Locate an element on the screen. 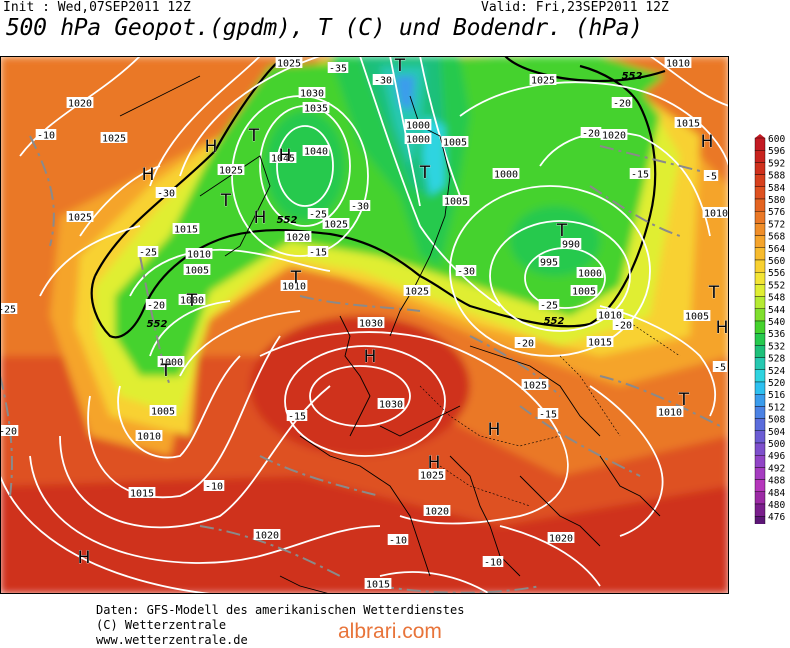  scale-level-label: 512 is located at coordinates (776, 407).